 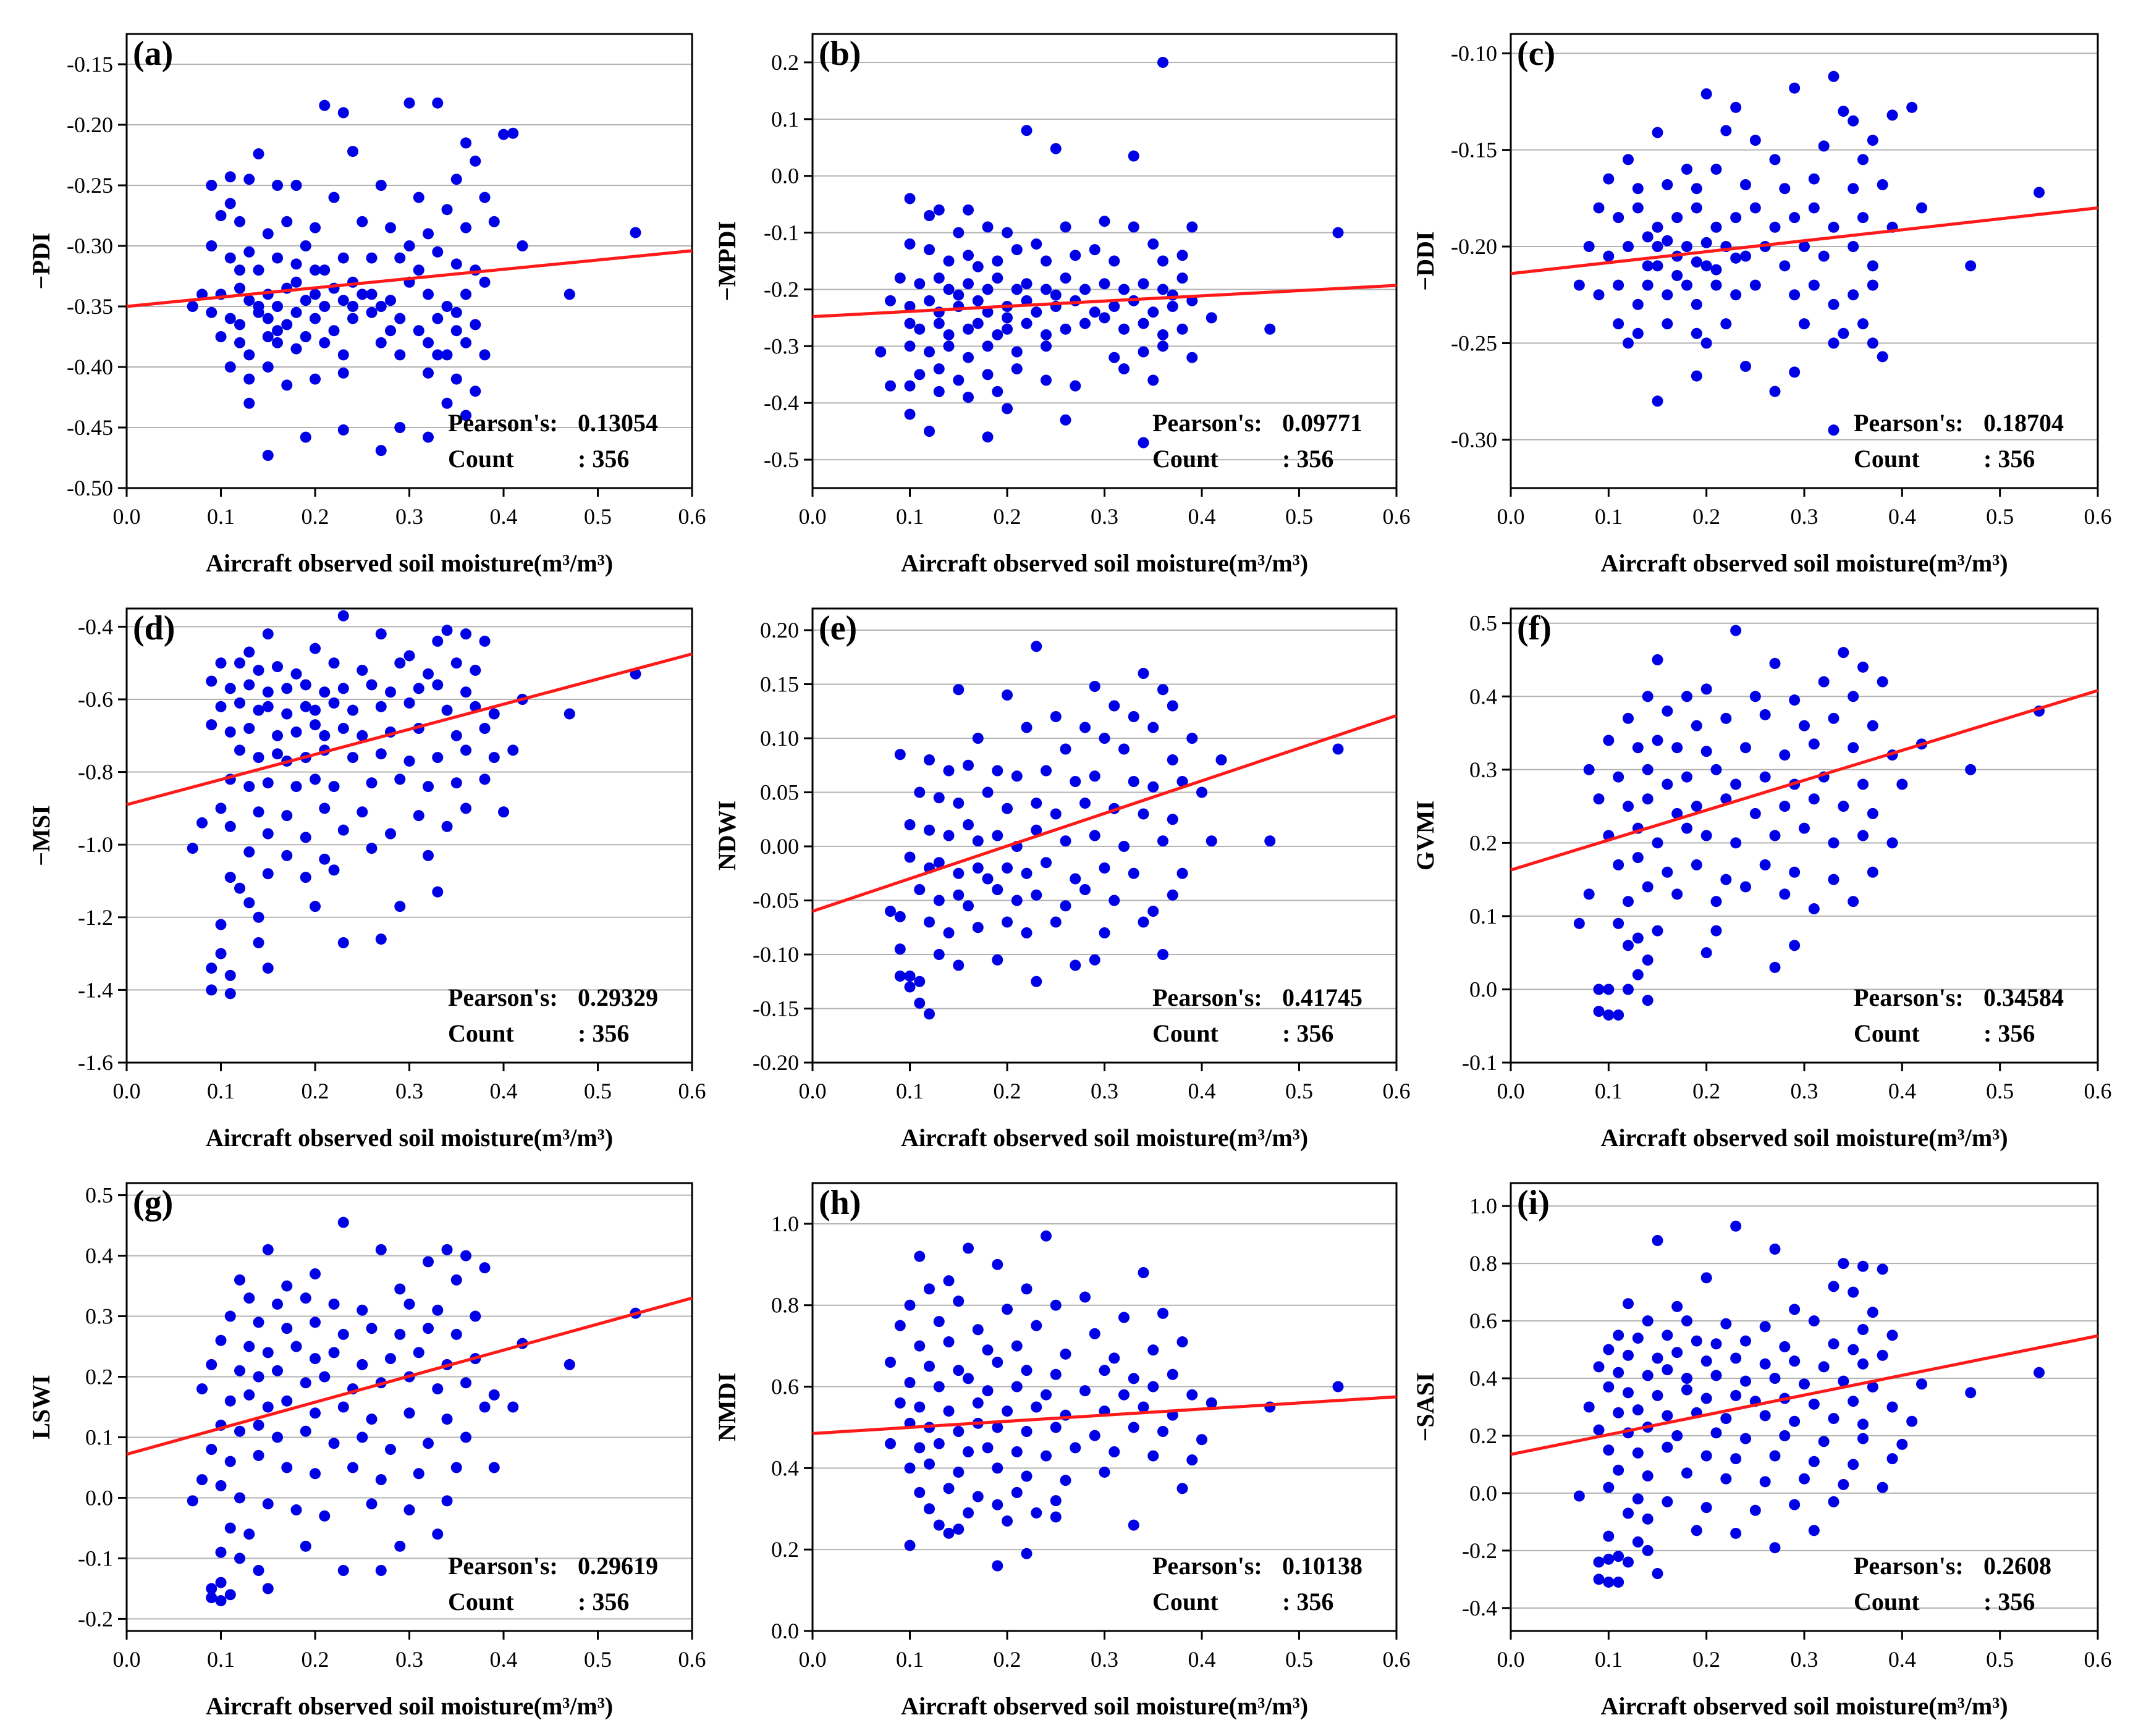 I want to click on y-tick-label: 0.1, so click(x=99, y=1437).